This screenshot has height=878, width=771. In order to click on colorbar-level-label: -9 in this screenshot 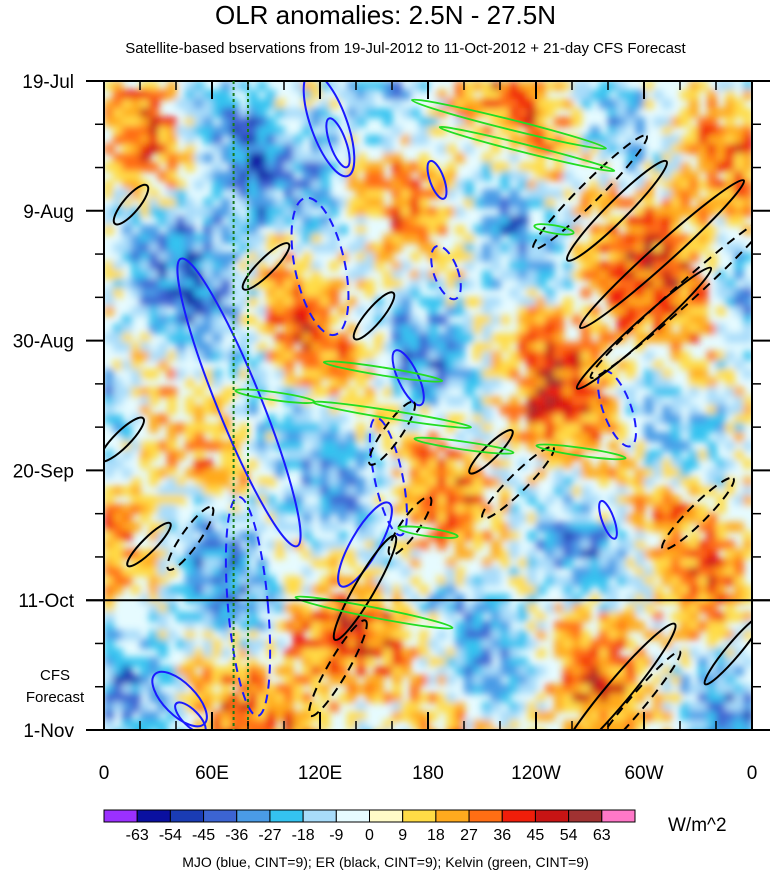, I will do `click(336, 835)`.